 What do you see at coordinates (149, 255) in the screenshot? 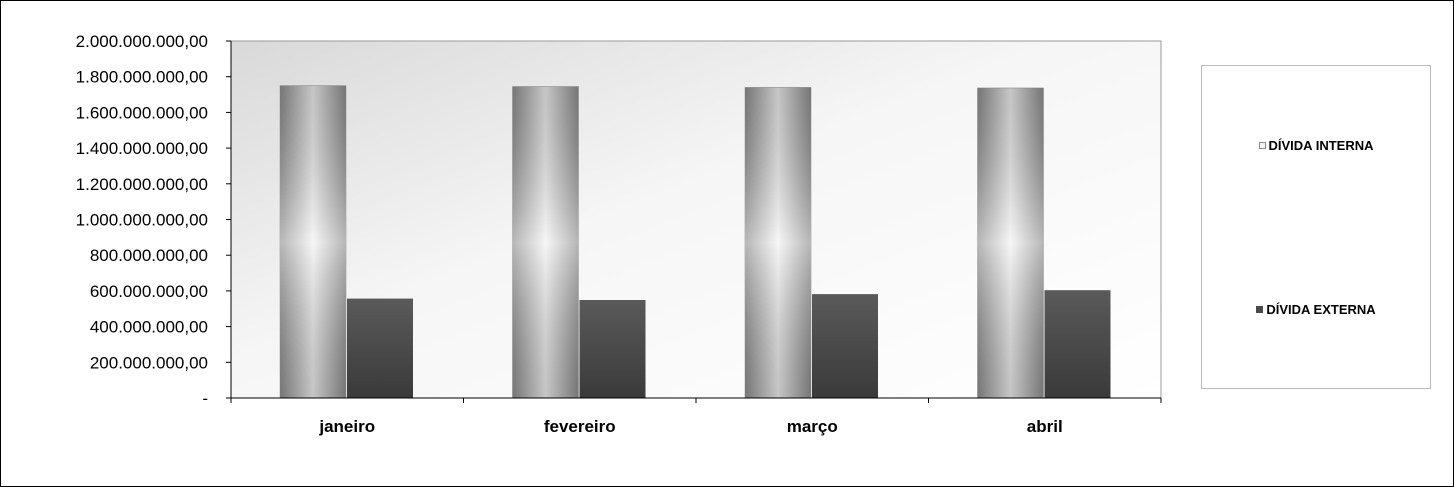
I see `y-tick-label: 800.000.000,00` at bounding box center [149, 255].